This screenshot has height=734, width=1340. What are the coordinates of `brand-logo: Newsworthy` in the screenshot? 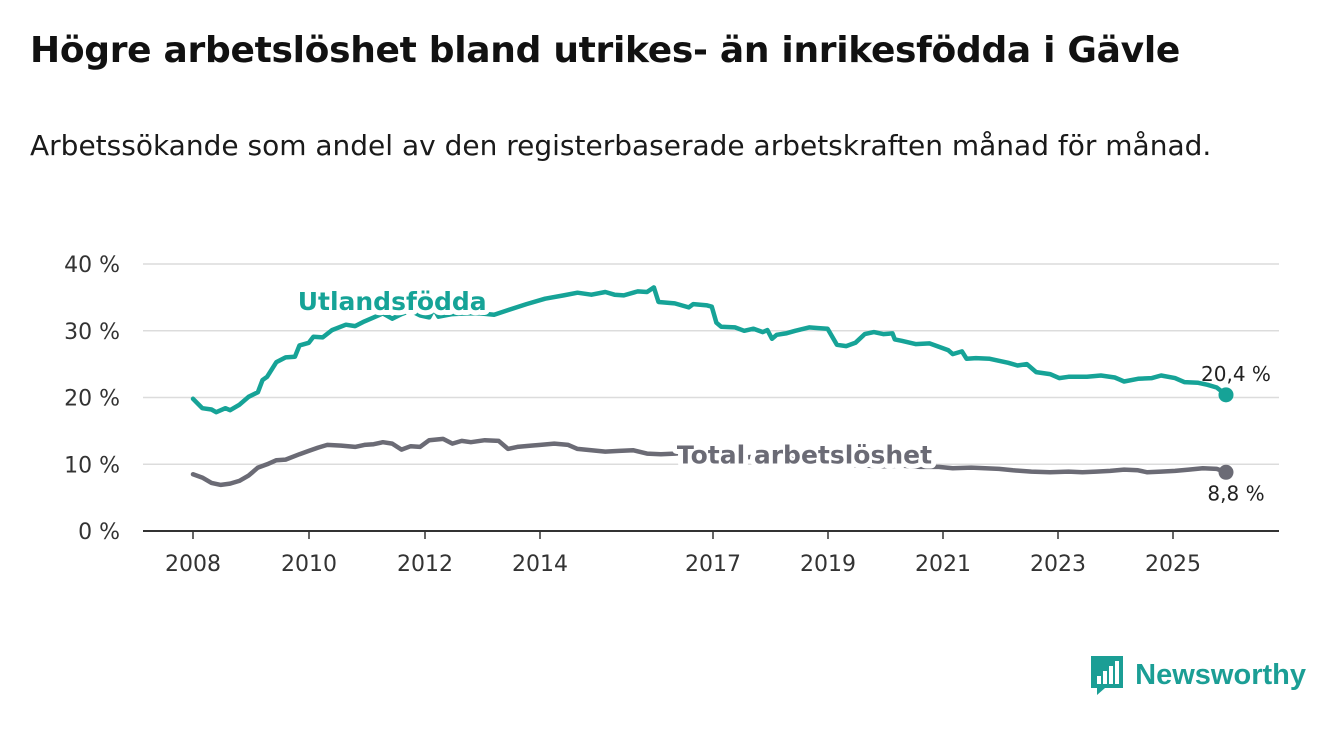 It's located at (1197, 675).